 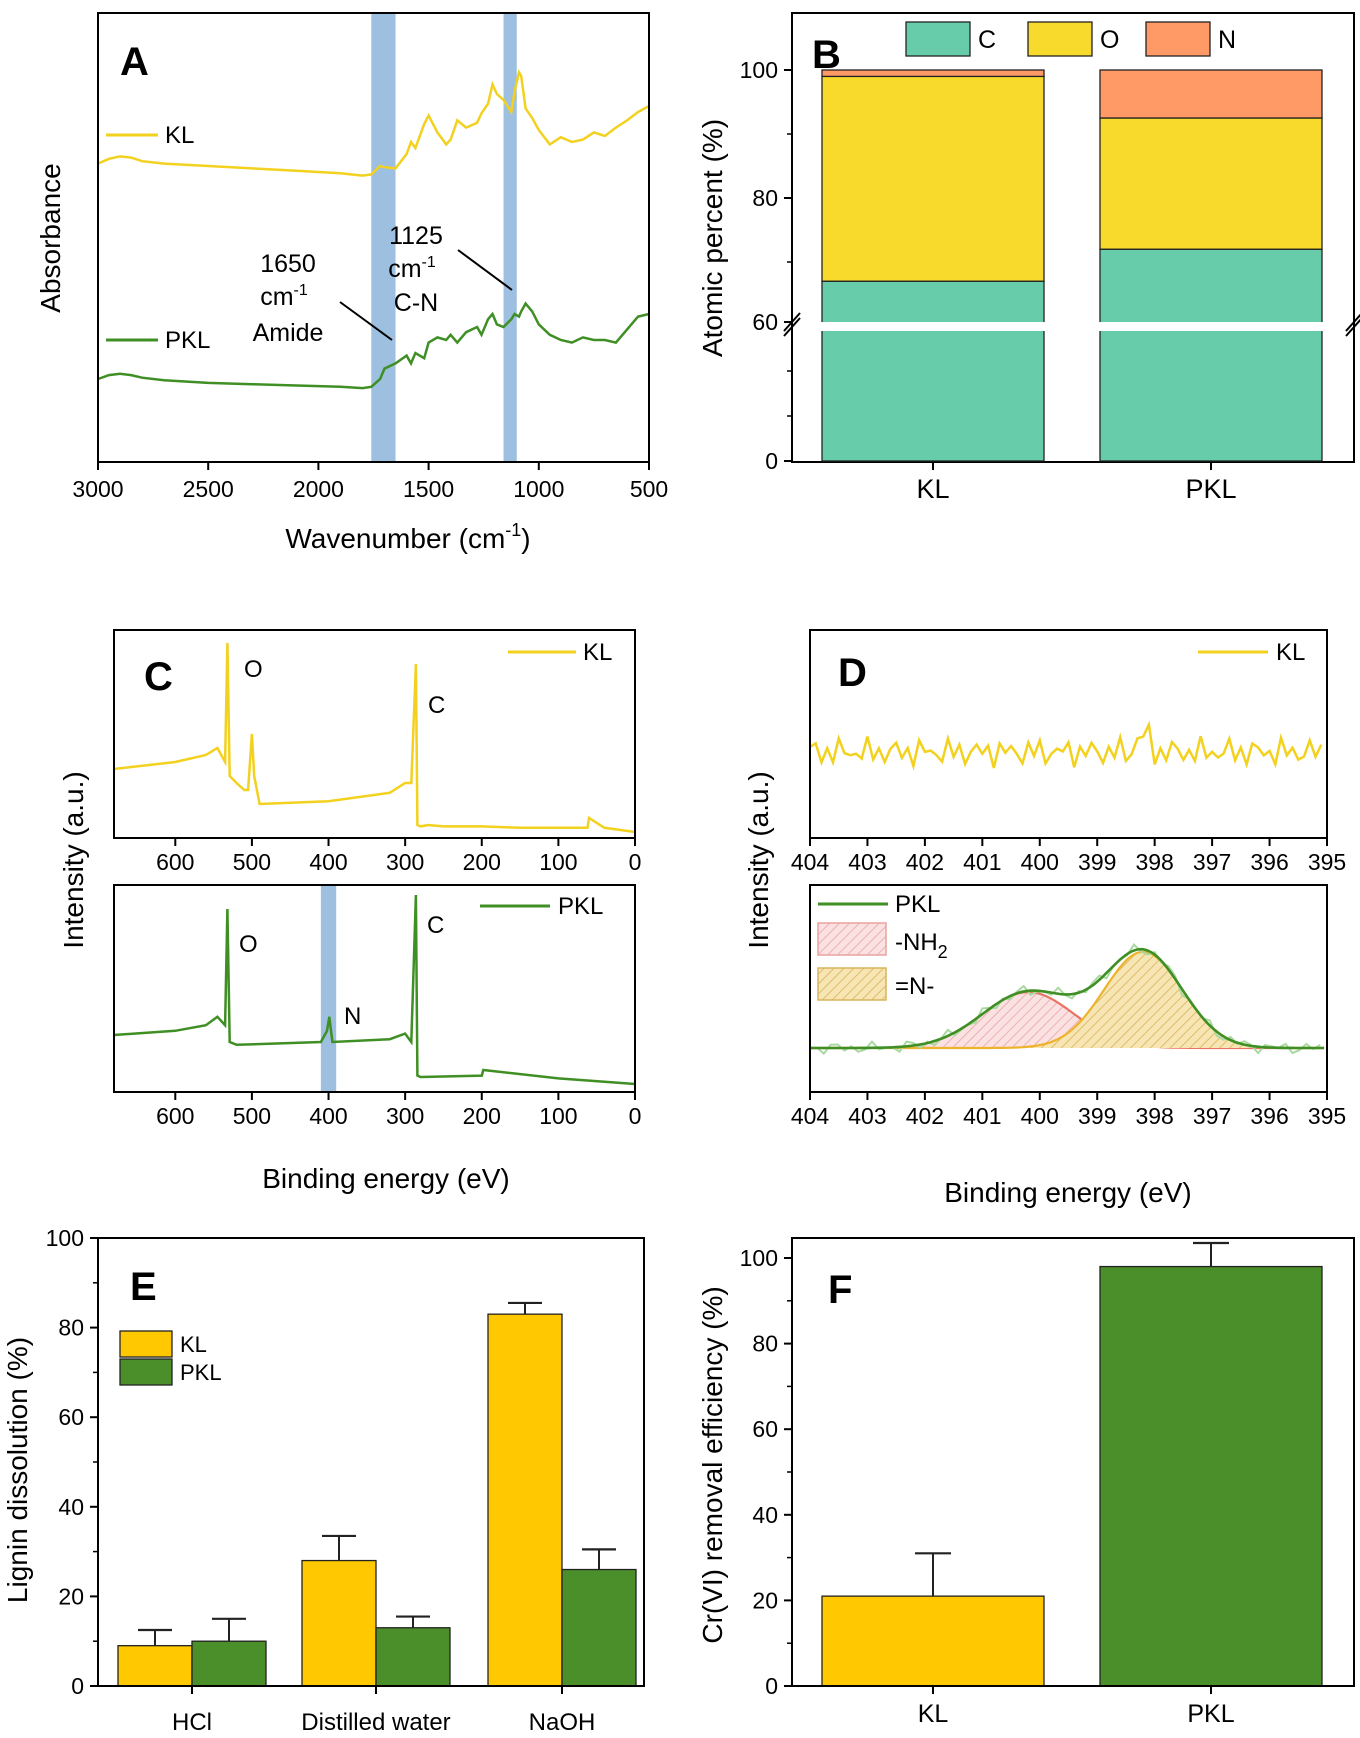 I want to click on a-x-axis-label: Wavenumber (cm-1), so click(x=407, y=537).